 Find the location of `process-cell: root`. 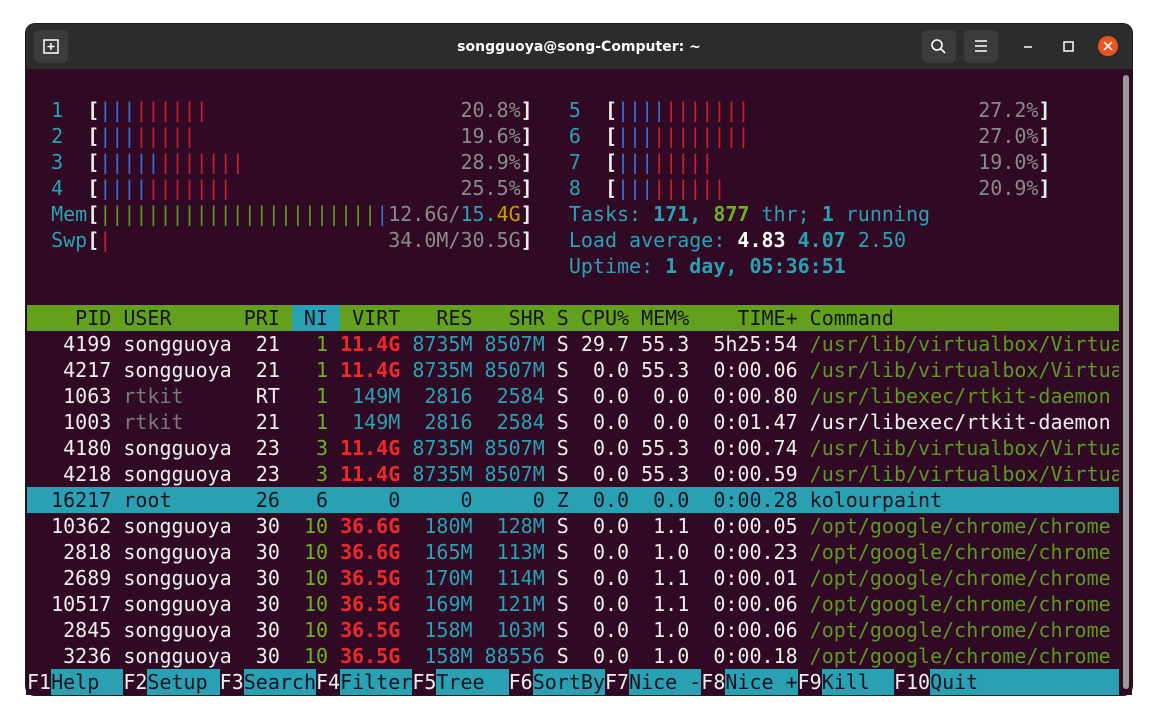

process-cell: root is located at coordinates (147, 500).